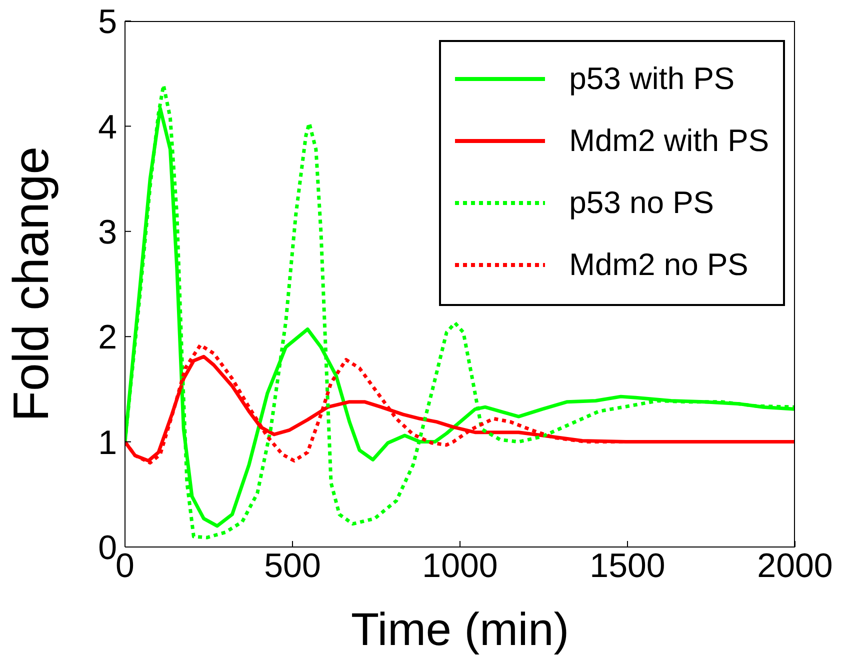  Describe the element at coordinates (658, 265) in the screenshot. I see `legend-label: Mdm2 no PS` at that location.